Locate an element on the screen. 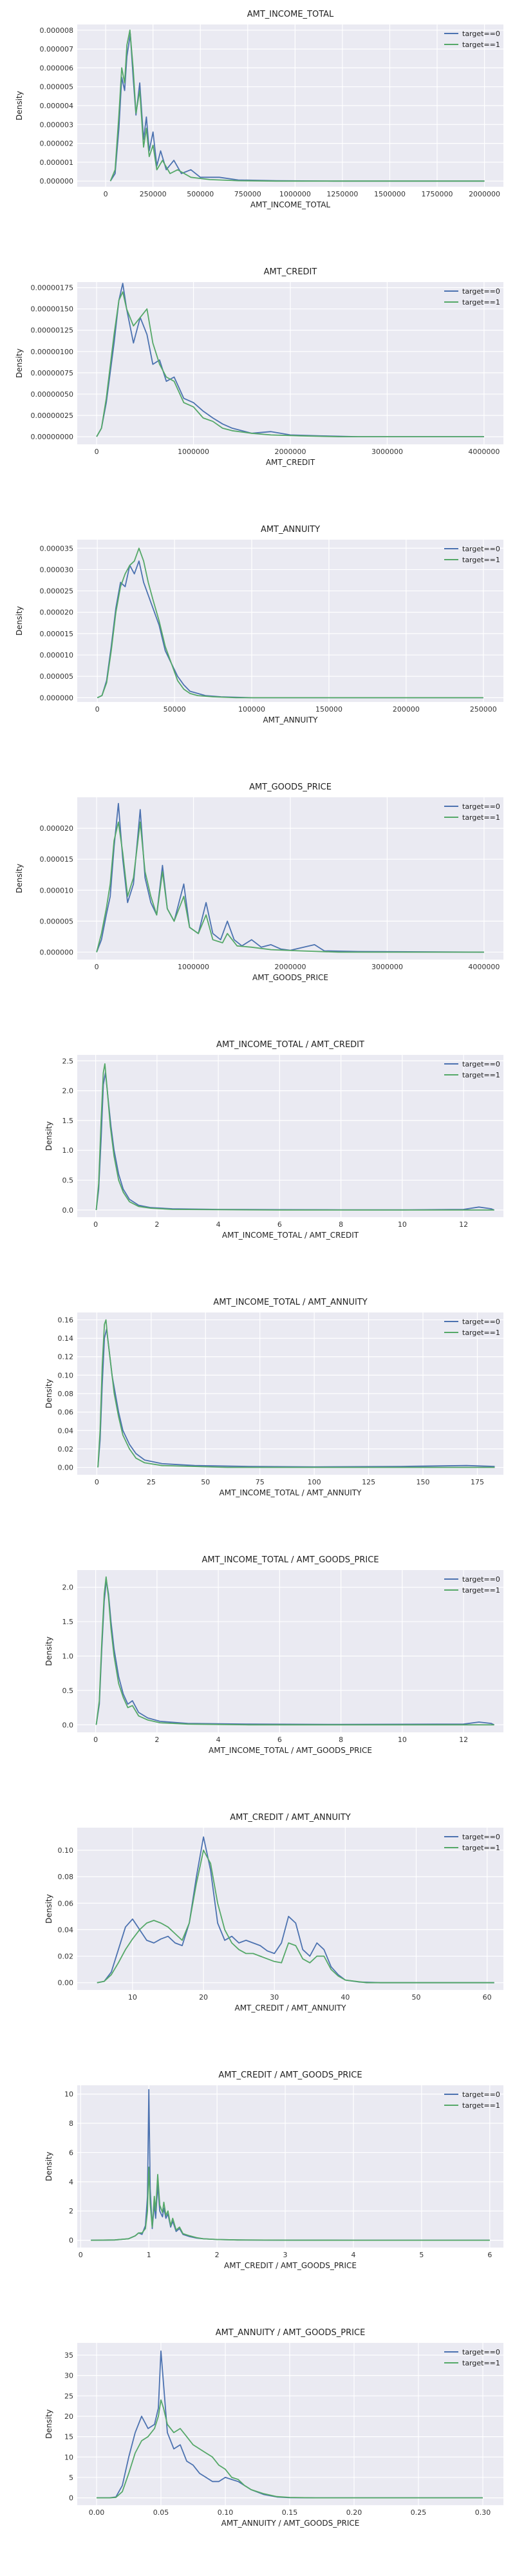 This screenshot has width=515, height=2576. chart-title: AMT_CREDIT / AMT_GOODS_PRICE is located at coordinates (290, 2075).